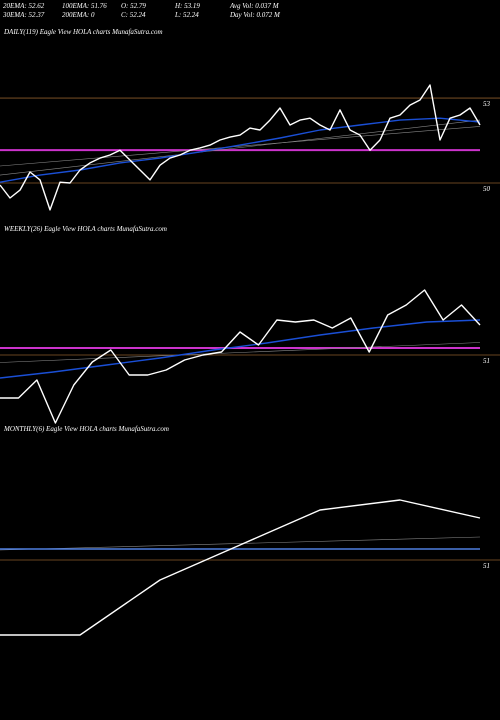 This screenshot has width=500, height=720. I want to click on price-line, so click(240, 349).